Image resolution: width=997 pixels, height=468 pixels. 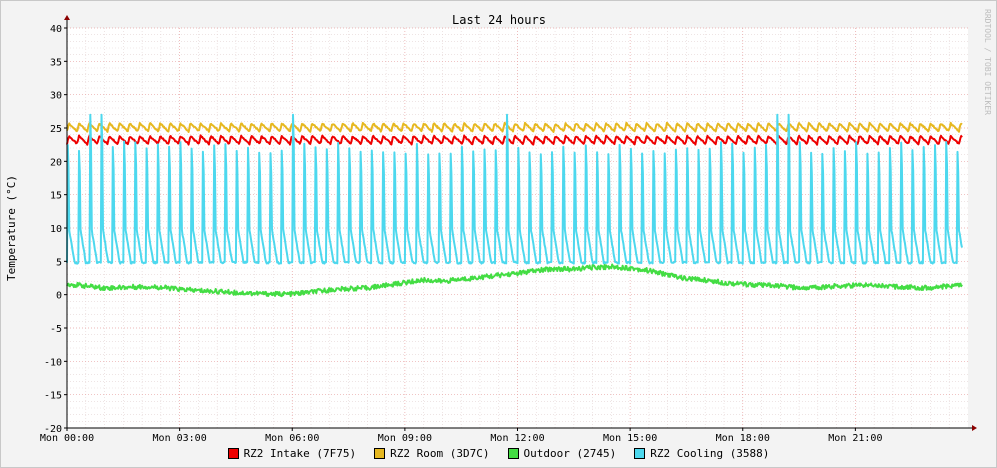 What do you see at coordinates (974, 428) in the screenshot?
I see `x-axis-arrow` at bounding box center [974, 428].